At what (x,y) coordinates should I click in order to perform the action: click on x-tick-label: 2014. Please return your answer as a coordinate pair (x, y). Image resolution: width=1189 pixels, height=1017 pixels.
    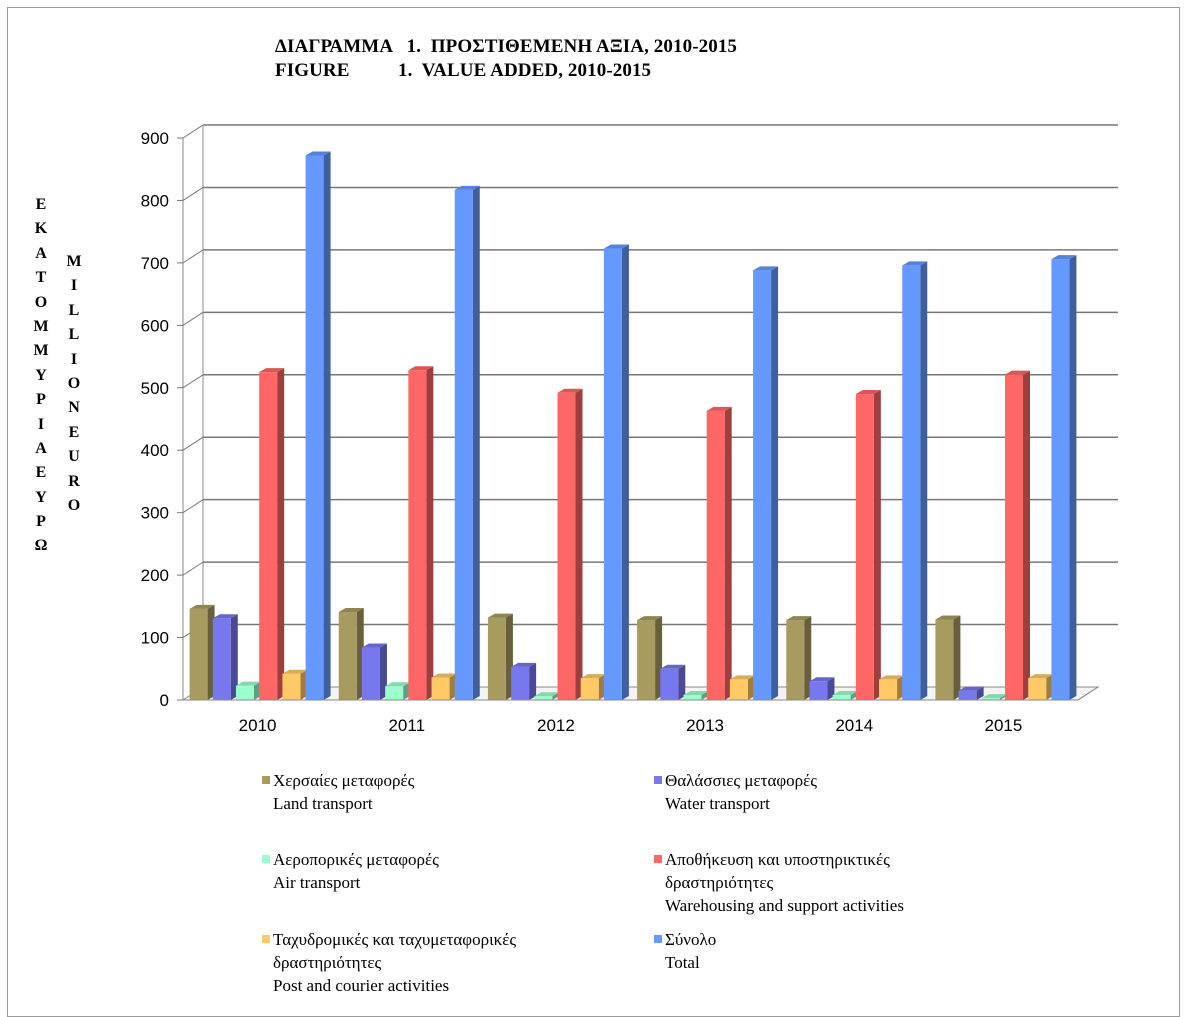
    Looking at the image, I should click on (854, 725).